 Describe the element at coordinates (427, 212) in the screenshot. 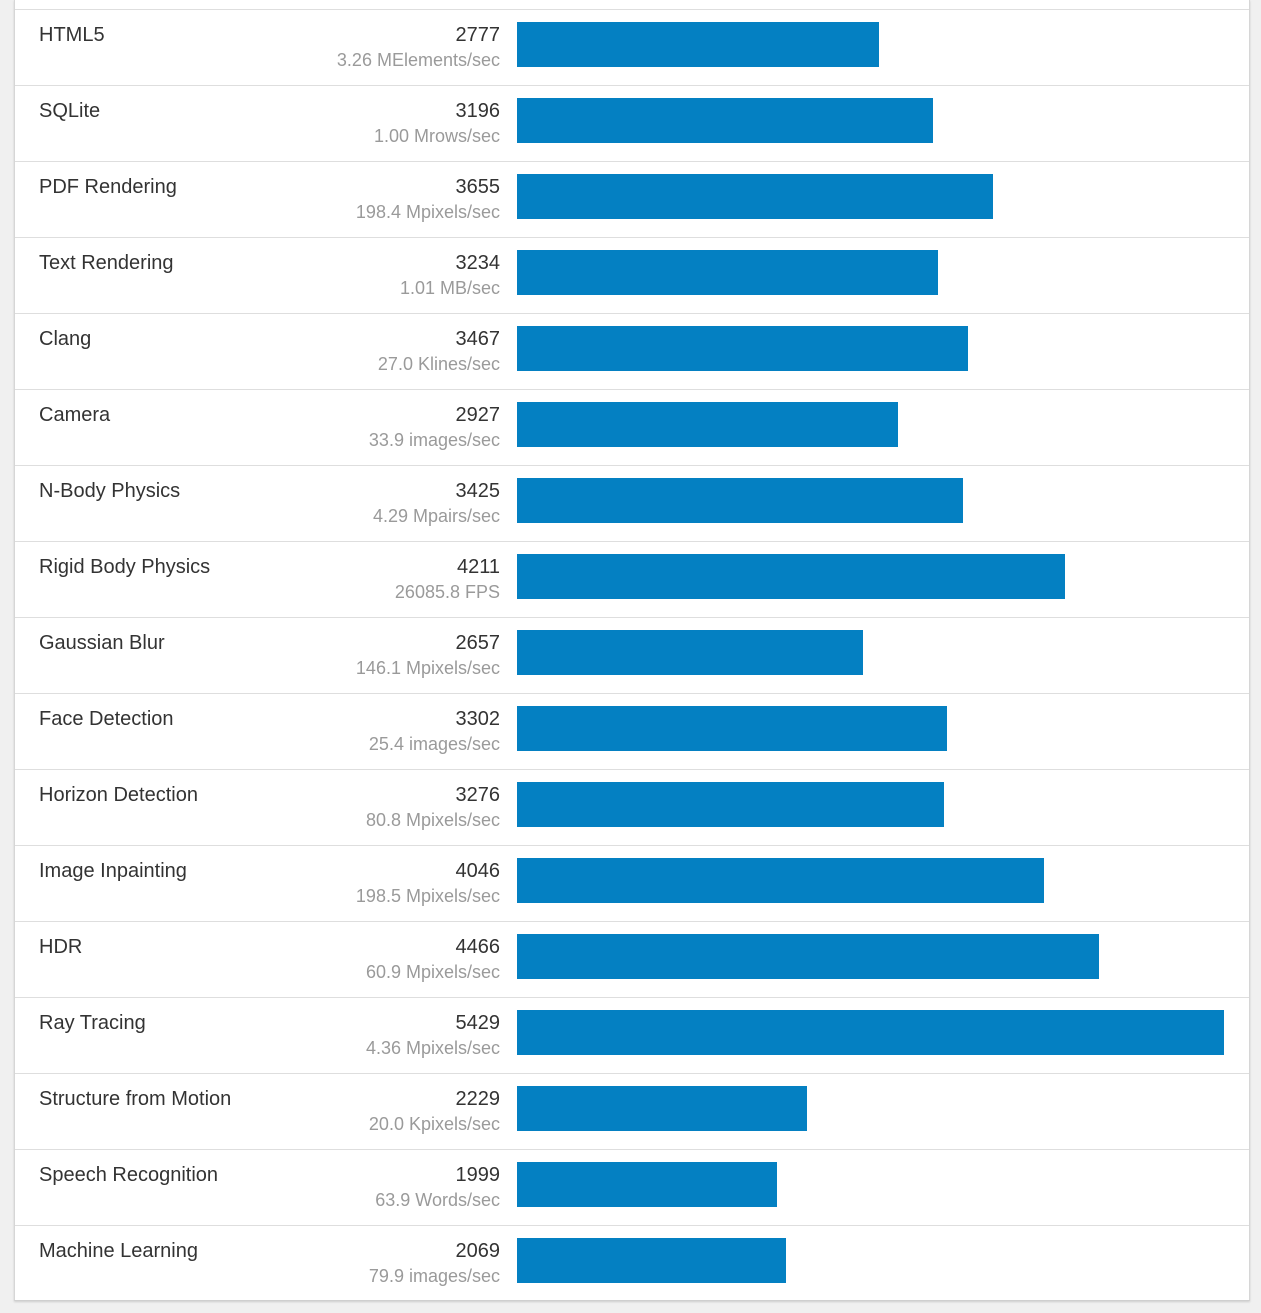

I see `benchmark-rate: 198.4 Mpixels/sec` at that location.